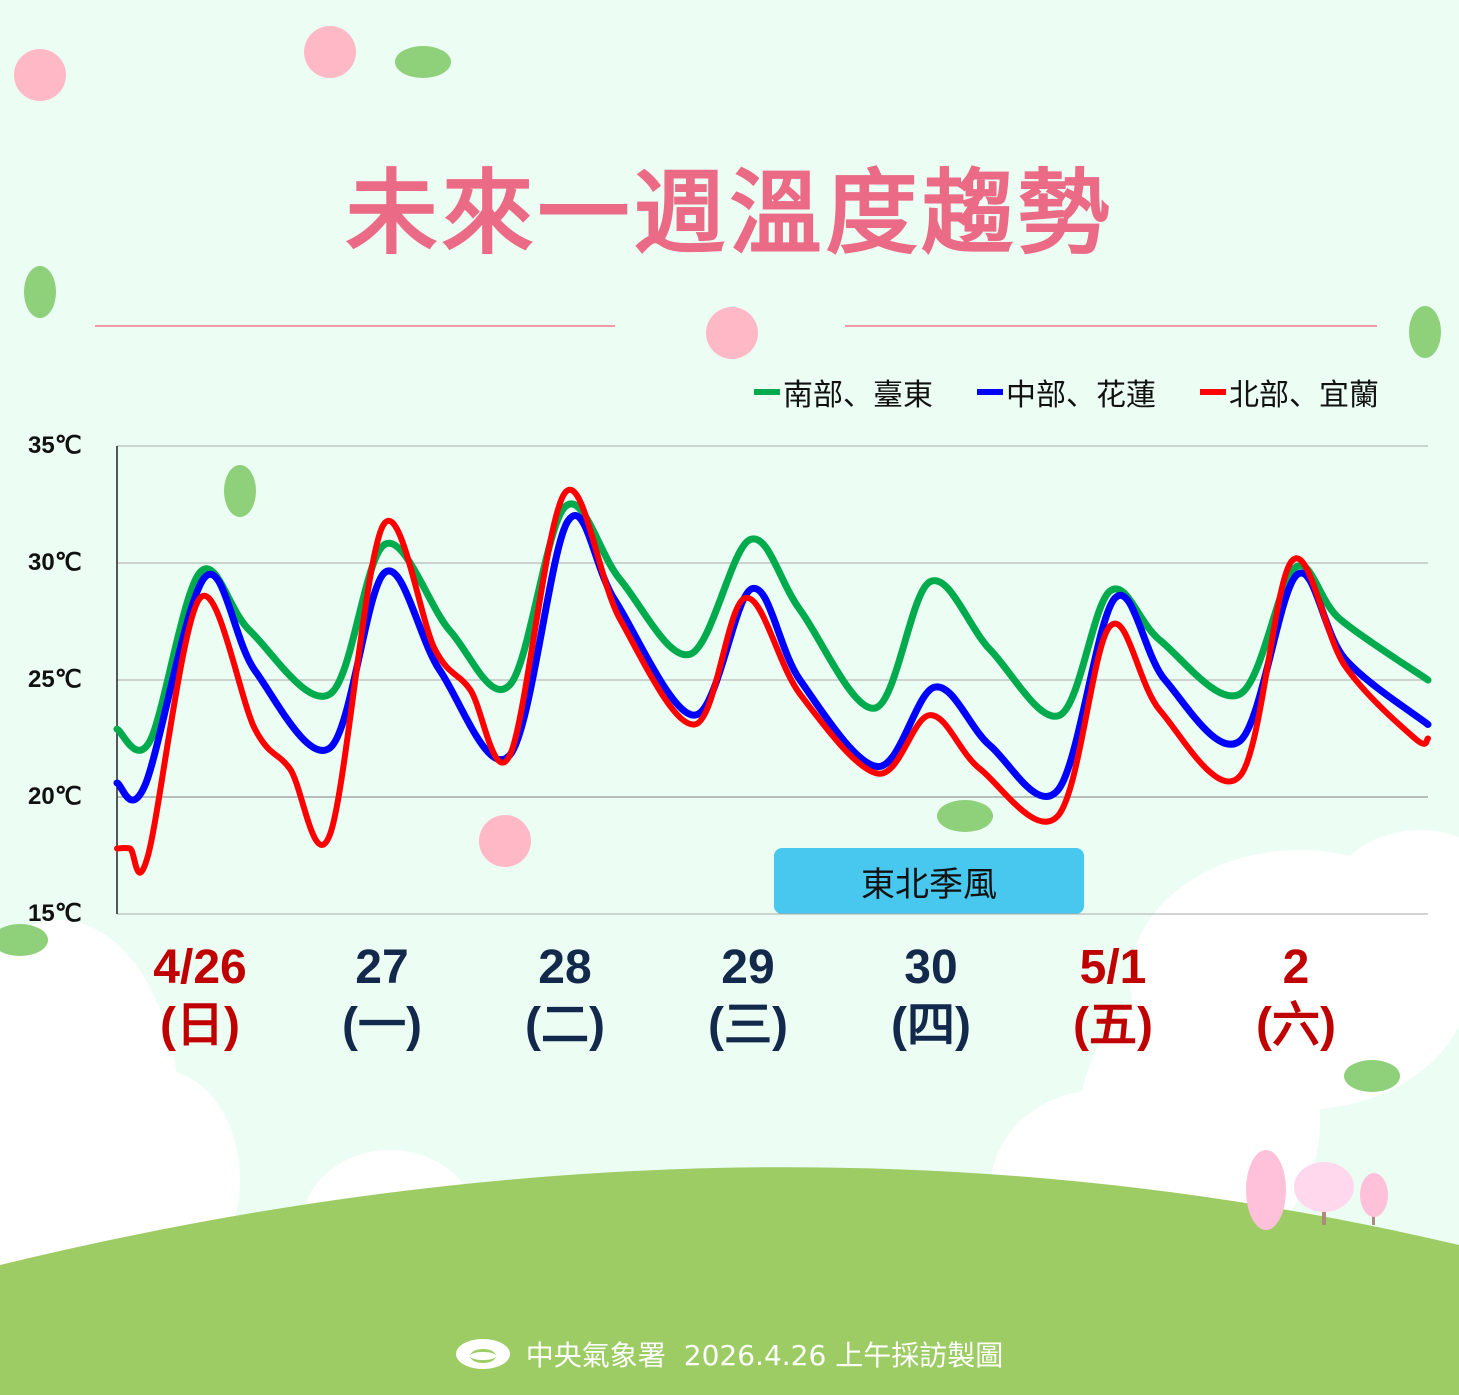 This screenshot has width=1459, height=1395. What do you see at coordinates (55, 796) in the screenshot?
I see `y-tick-20: 20℃` at bounding box center [55, 796].